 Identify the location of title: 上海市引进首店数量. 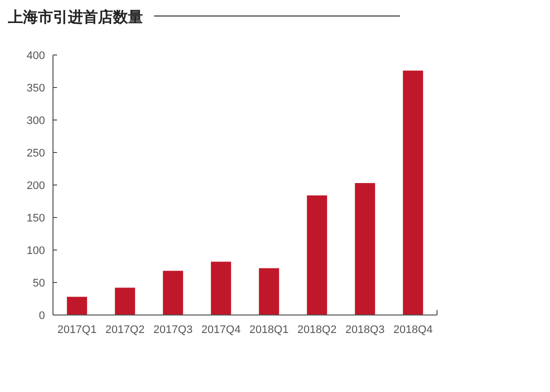
(75, 17).